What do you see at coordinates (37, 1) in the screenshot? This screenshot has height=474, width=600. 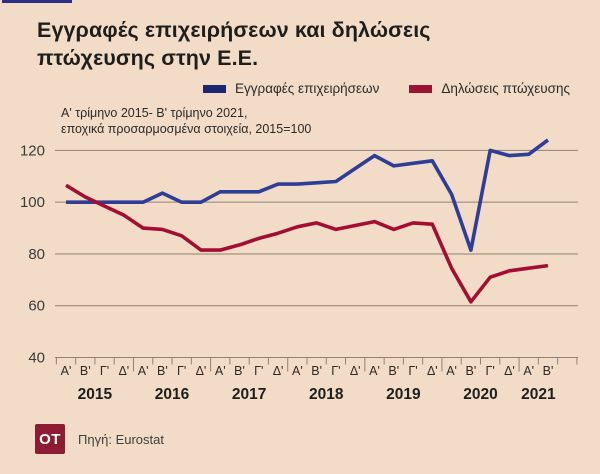 I see `brand-accent-line` at bounding box center [37, 1].